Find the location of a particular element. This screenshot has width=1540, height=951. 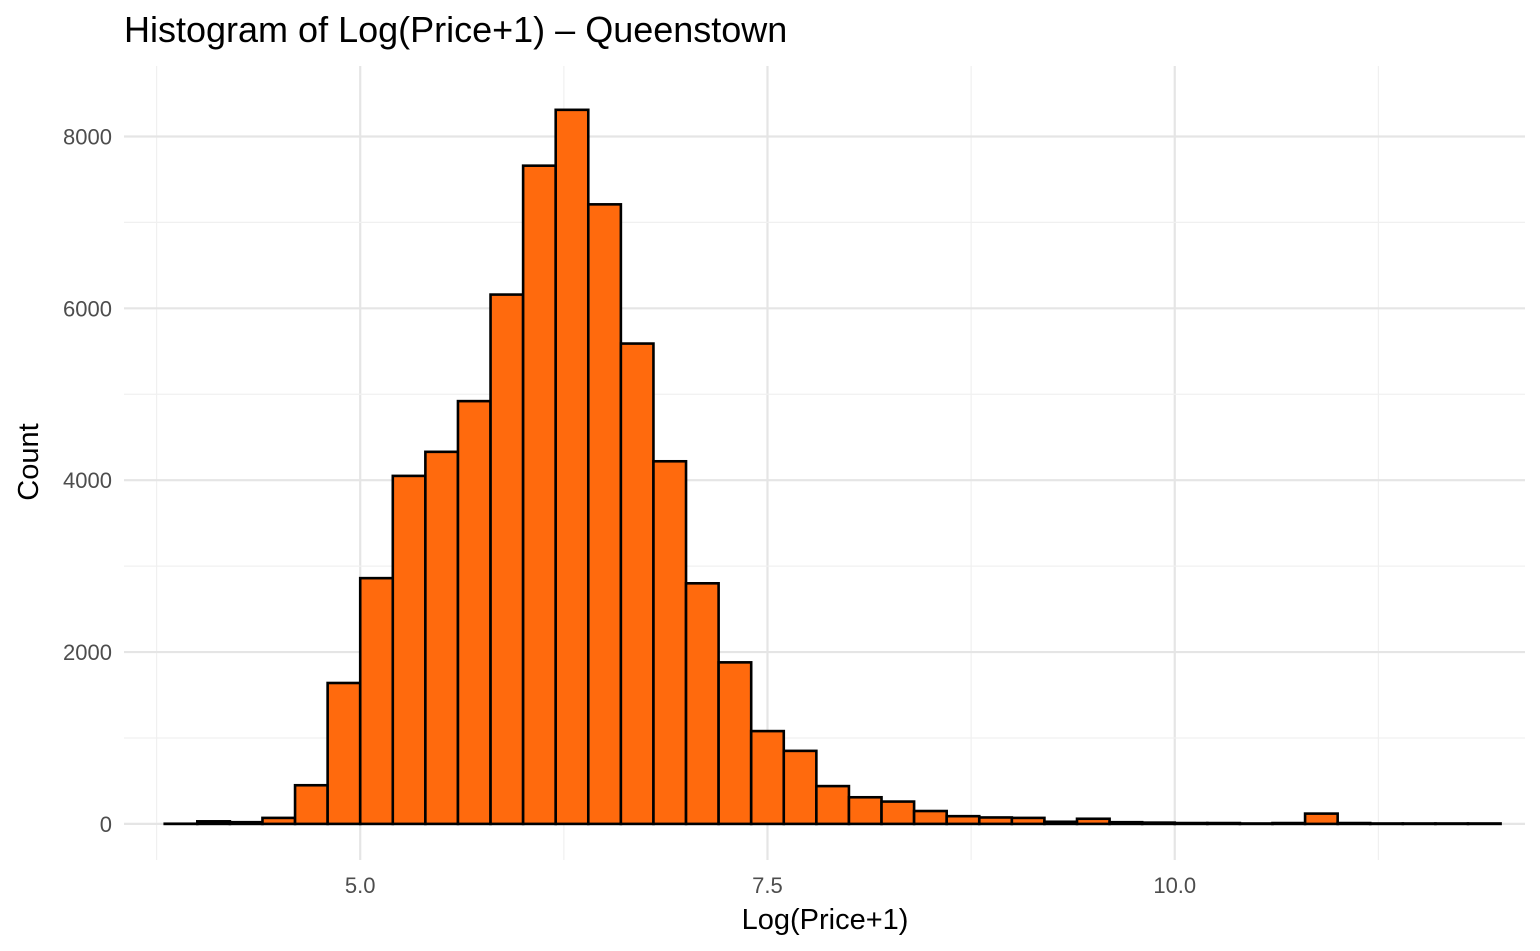

y-axis-tick-labels: 0 2000 4000 6000 8000 is located at coordinates (87, 480).